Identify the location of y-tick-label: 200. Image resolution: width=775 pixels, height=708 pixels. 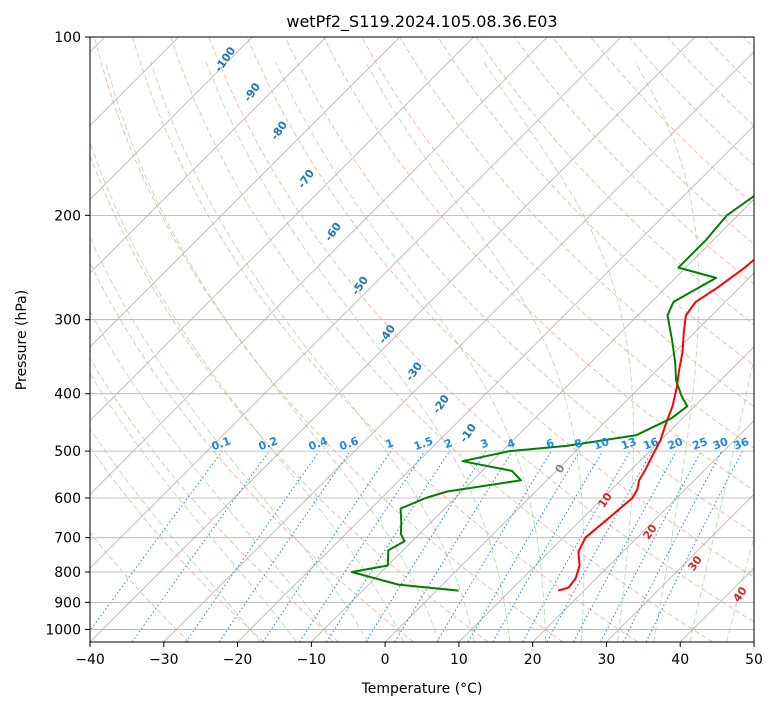
(67, 216).